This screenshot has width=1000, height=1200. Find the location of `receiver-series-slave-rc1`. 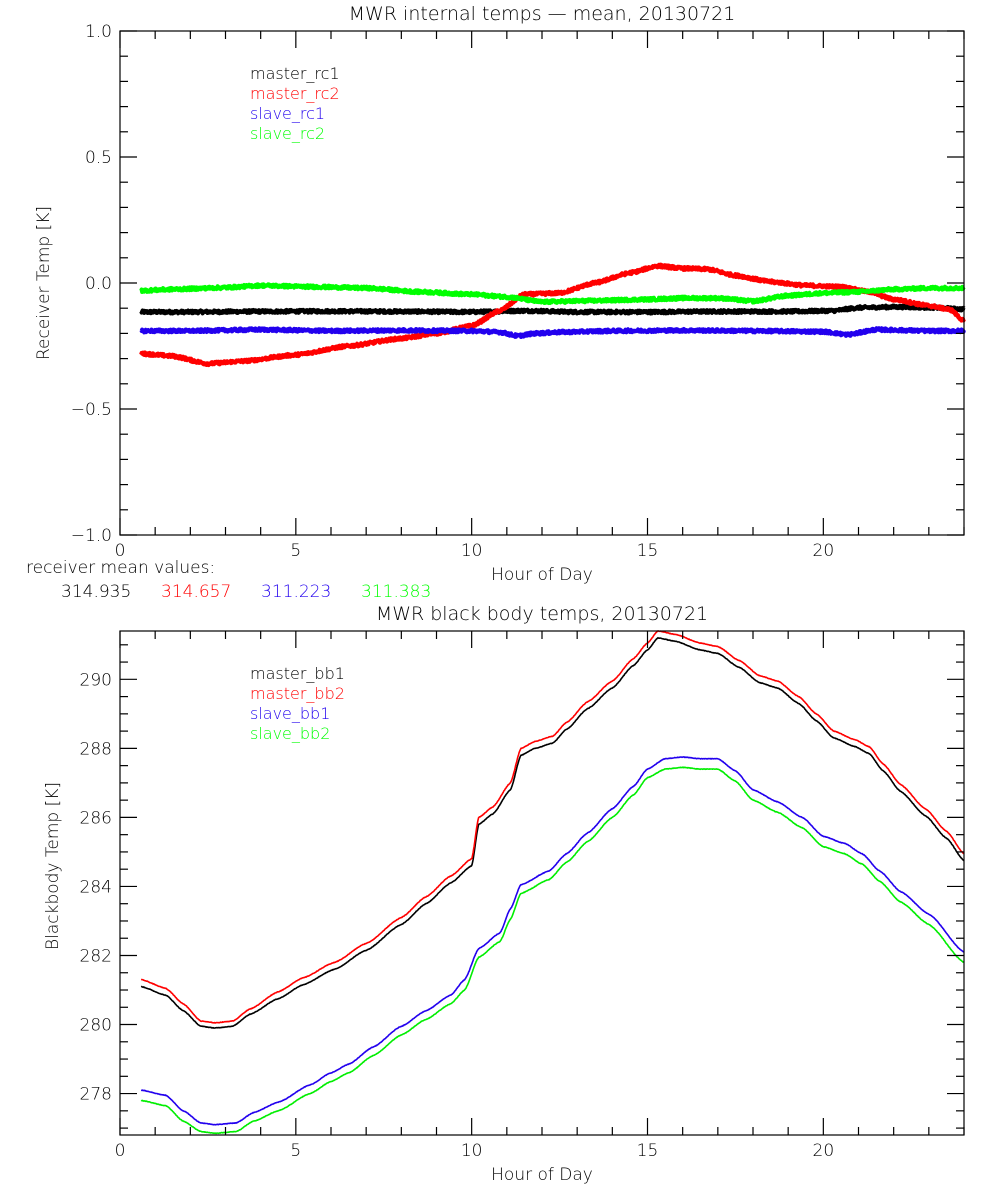

receiver-series-slave-rc1 is located at coordinates (552, 332).